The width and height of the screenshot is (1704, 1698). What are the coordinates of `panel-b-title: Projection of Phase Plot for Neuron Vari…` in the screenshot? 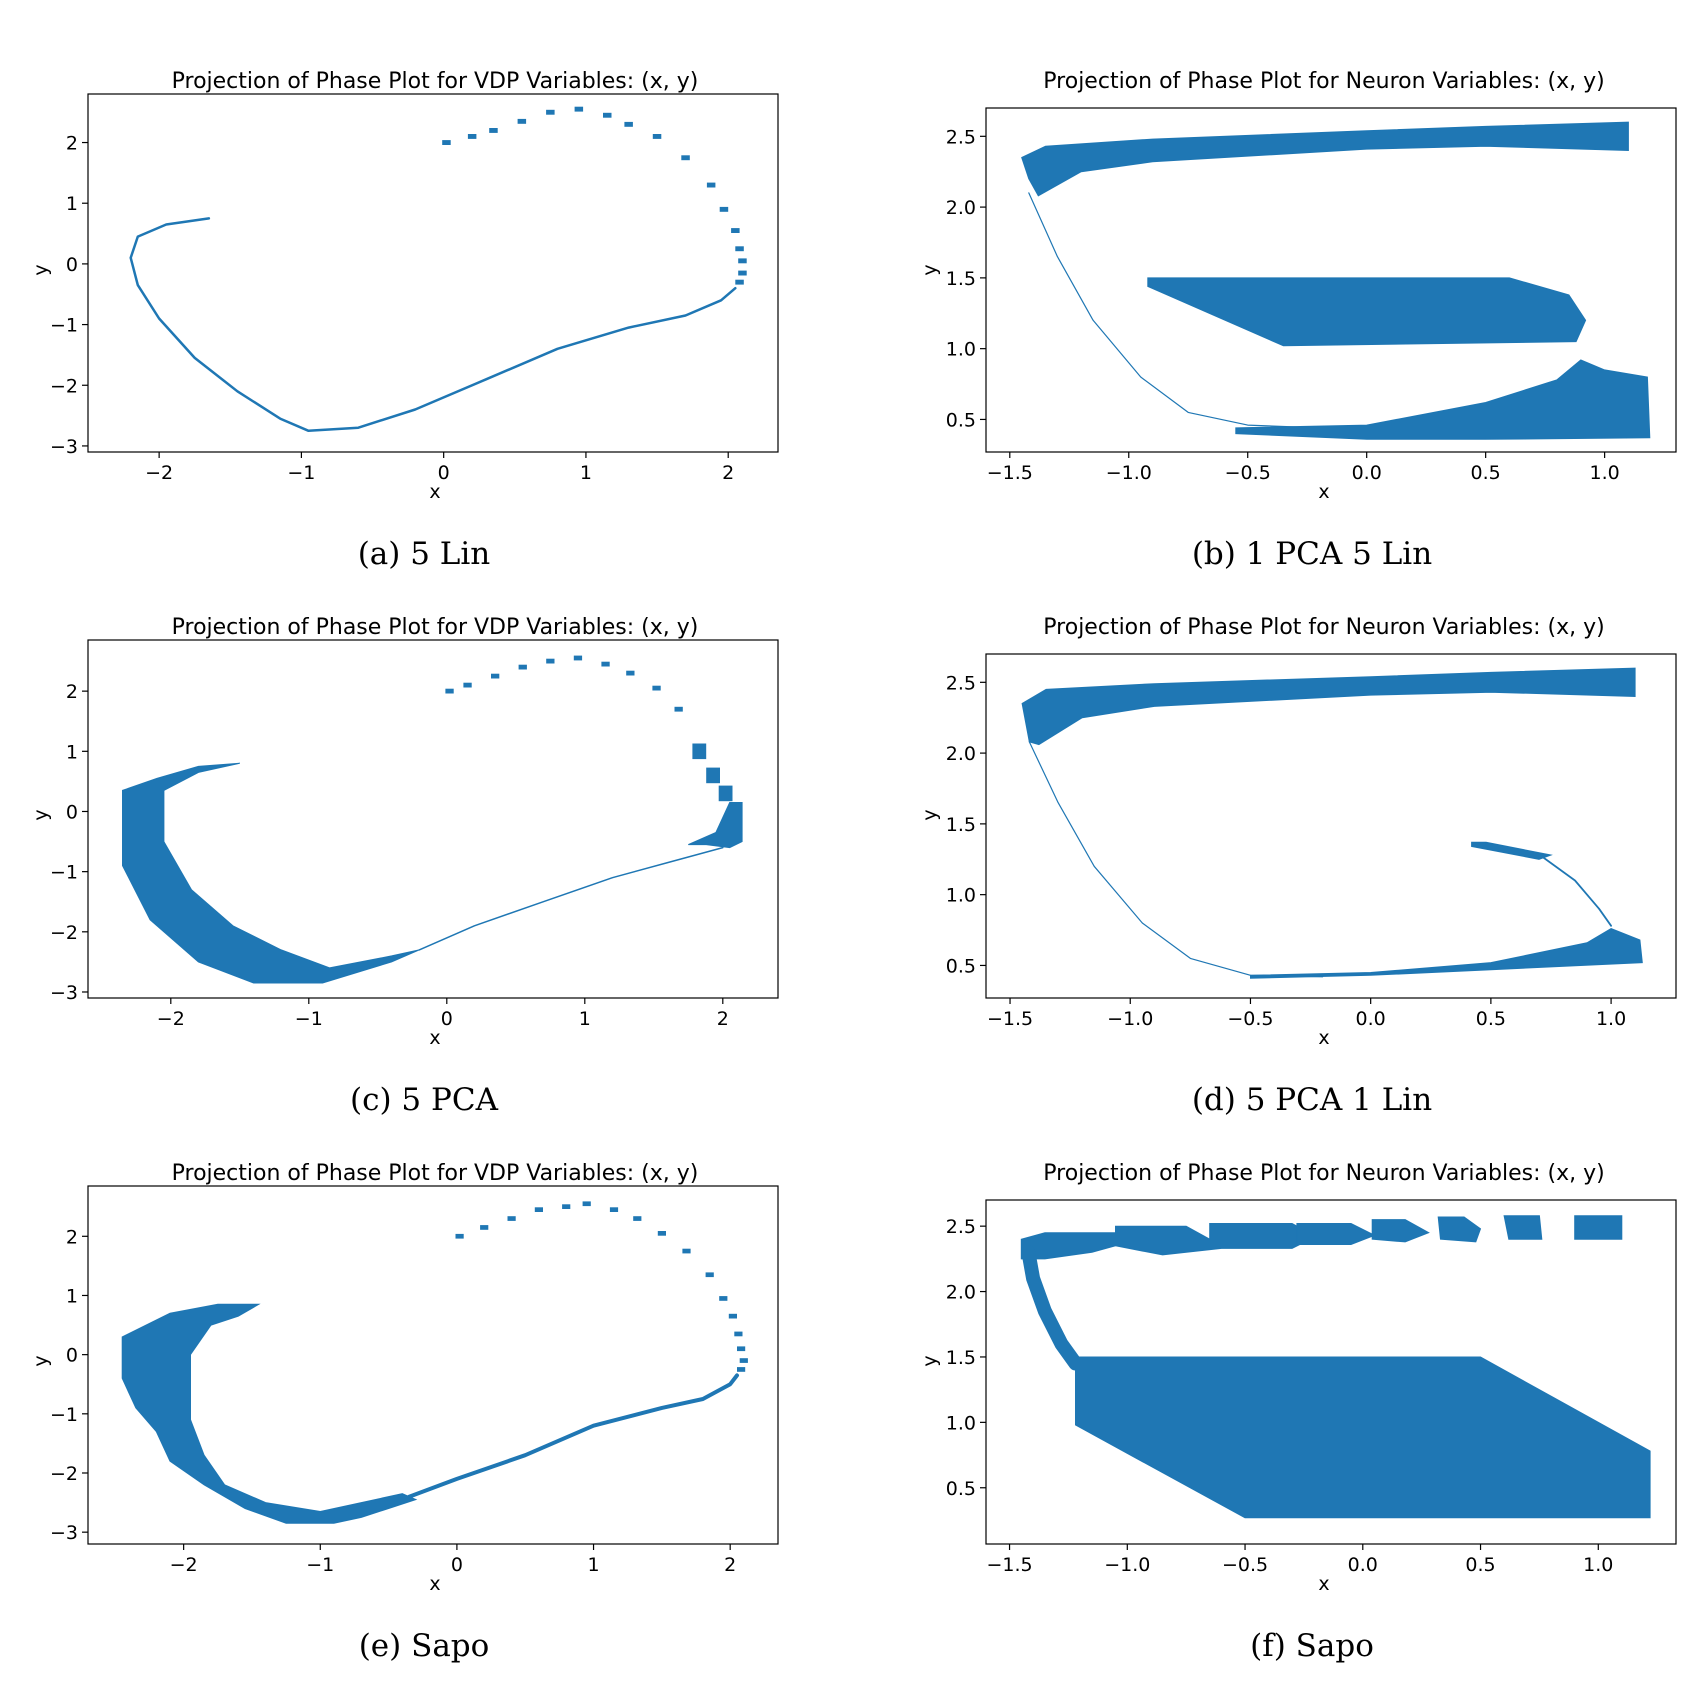 It's located at (1323, 81).